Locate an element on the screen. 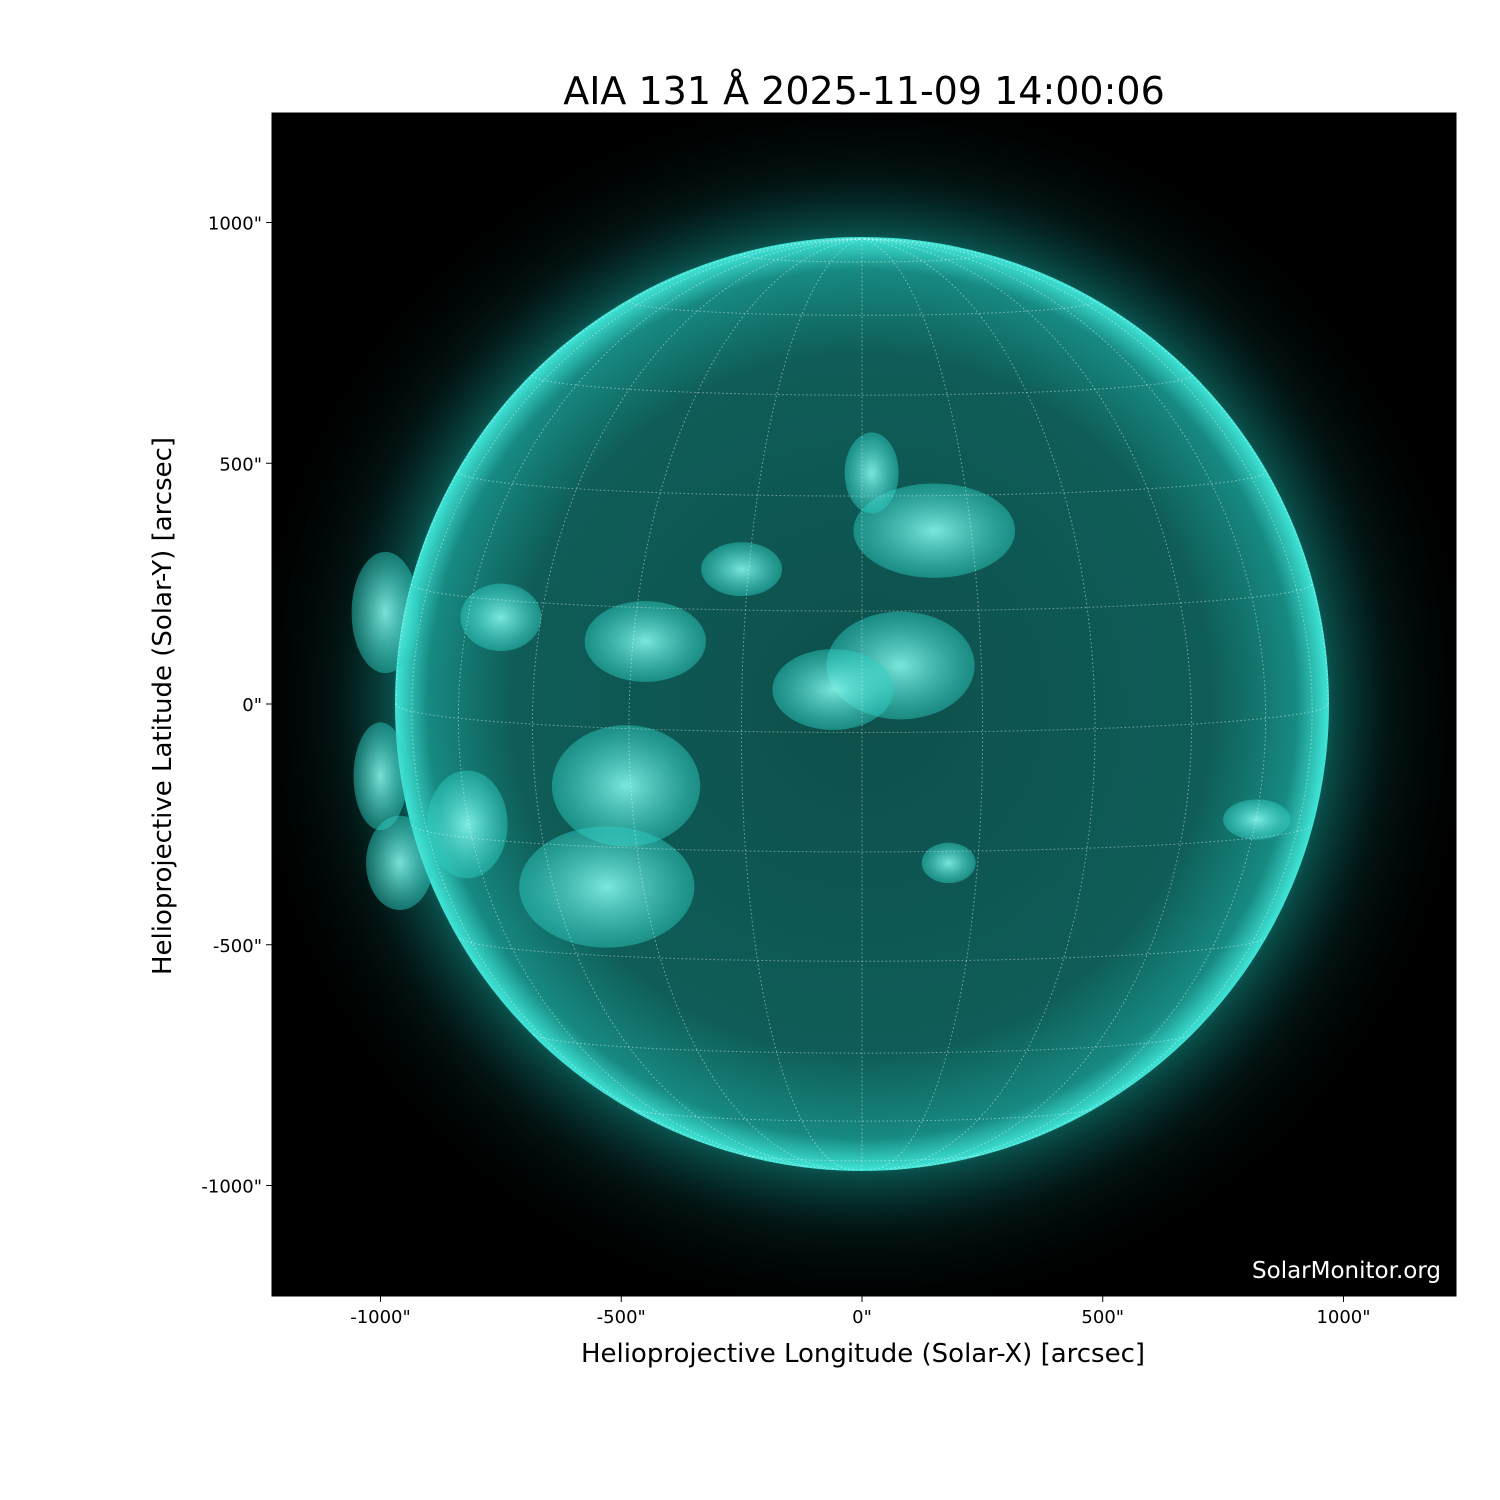 This screenshot has width=1500, height=1500. x-tick-label: 0" is located at coordinates (862, 1317).